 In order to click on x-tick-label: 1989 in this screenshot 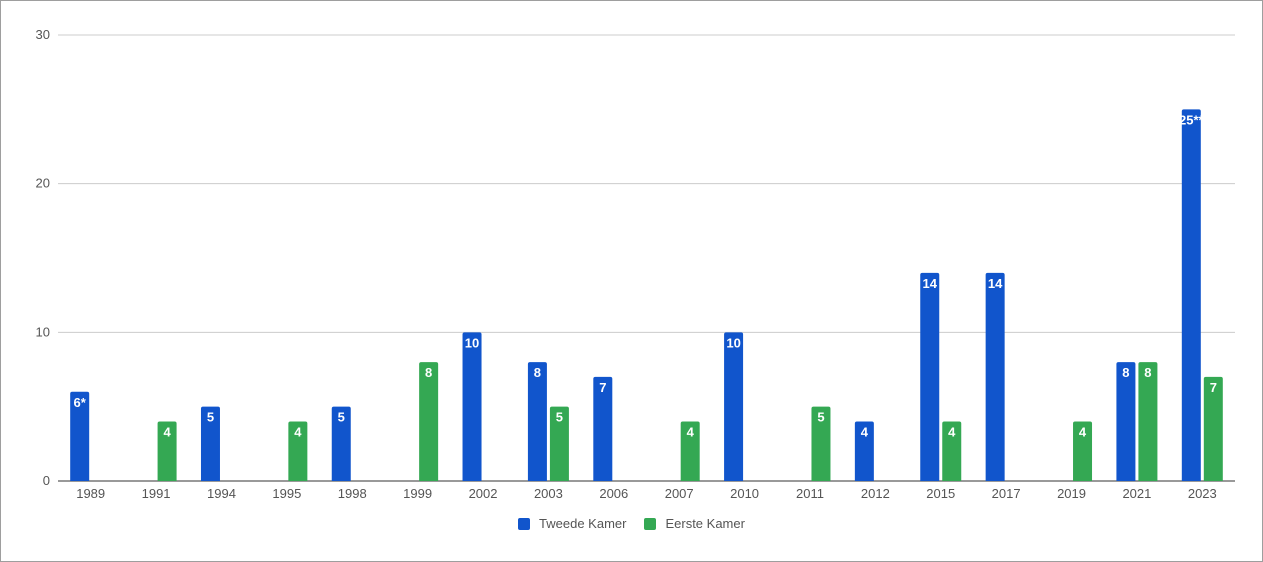, I will do `click(90, 493)`.